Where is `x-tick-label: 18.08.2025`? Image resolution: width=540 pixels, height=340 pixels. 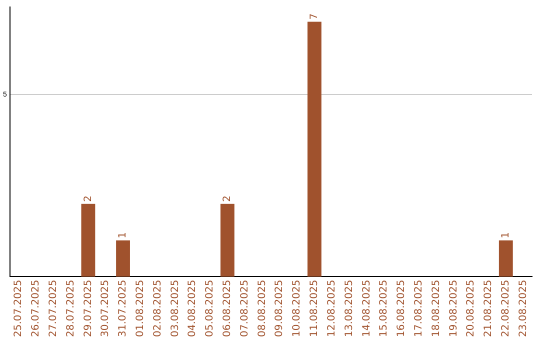 x-tick-label: 18.08.2025 is located at coordinates (436, 309).